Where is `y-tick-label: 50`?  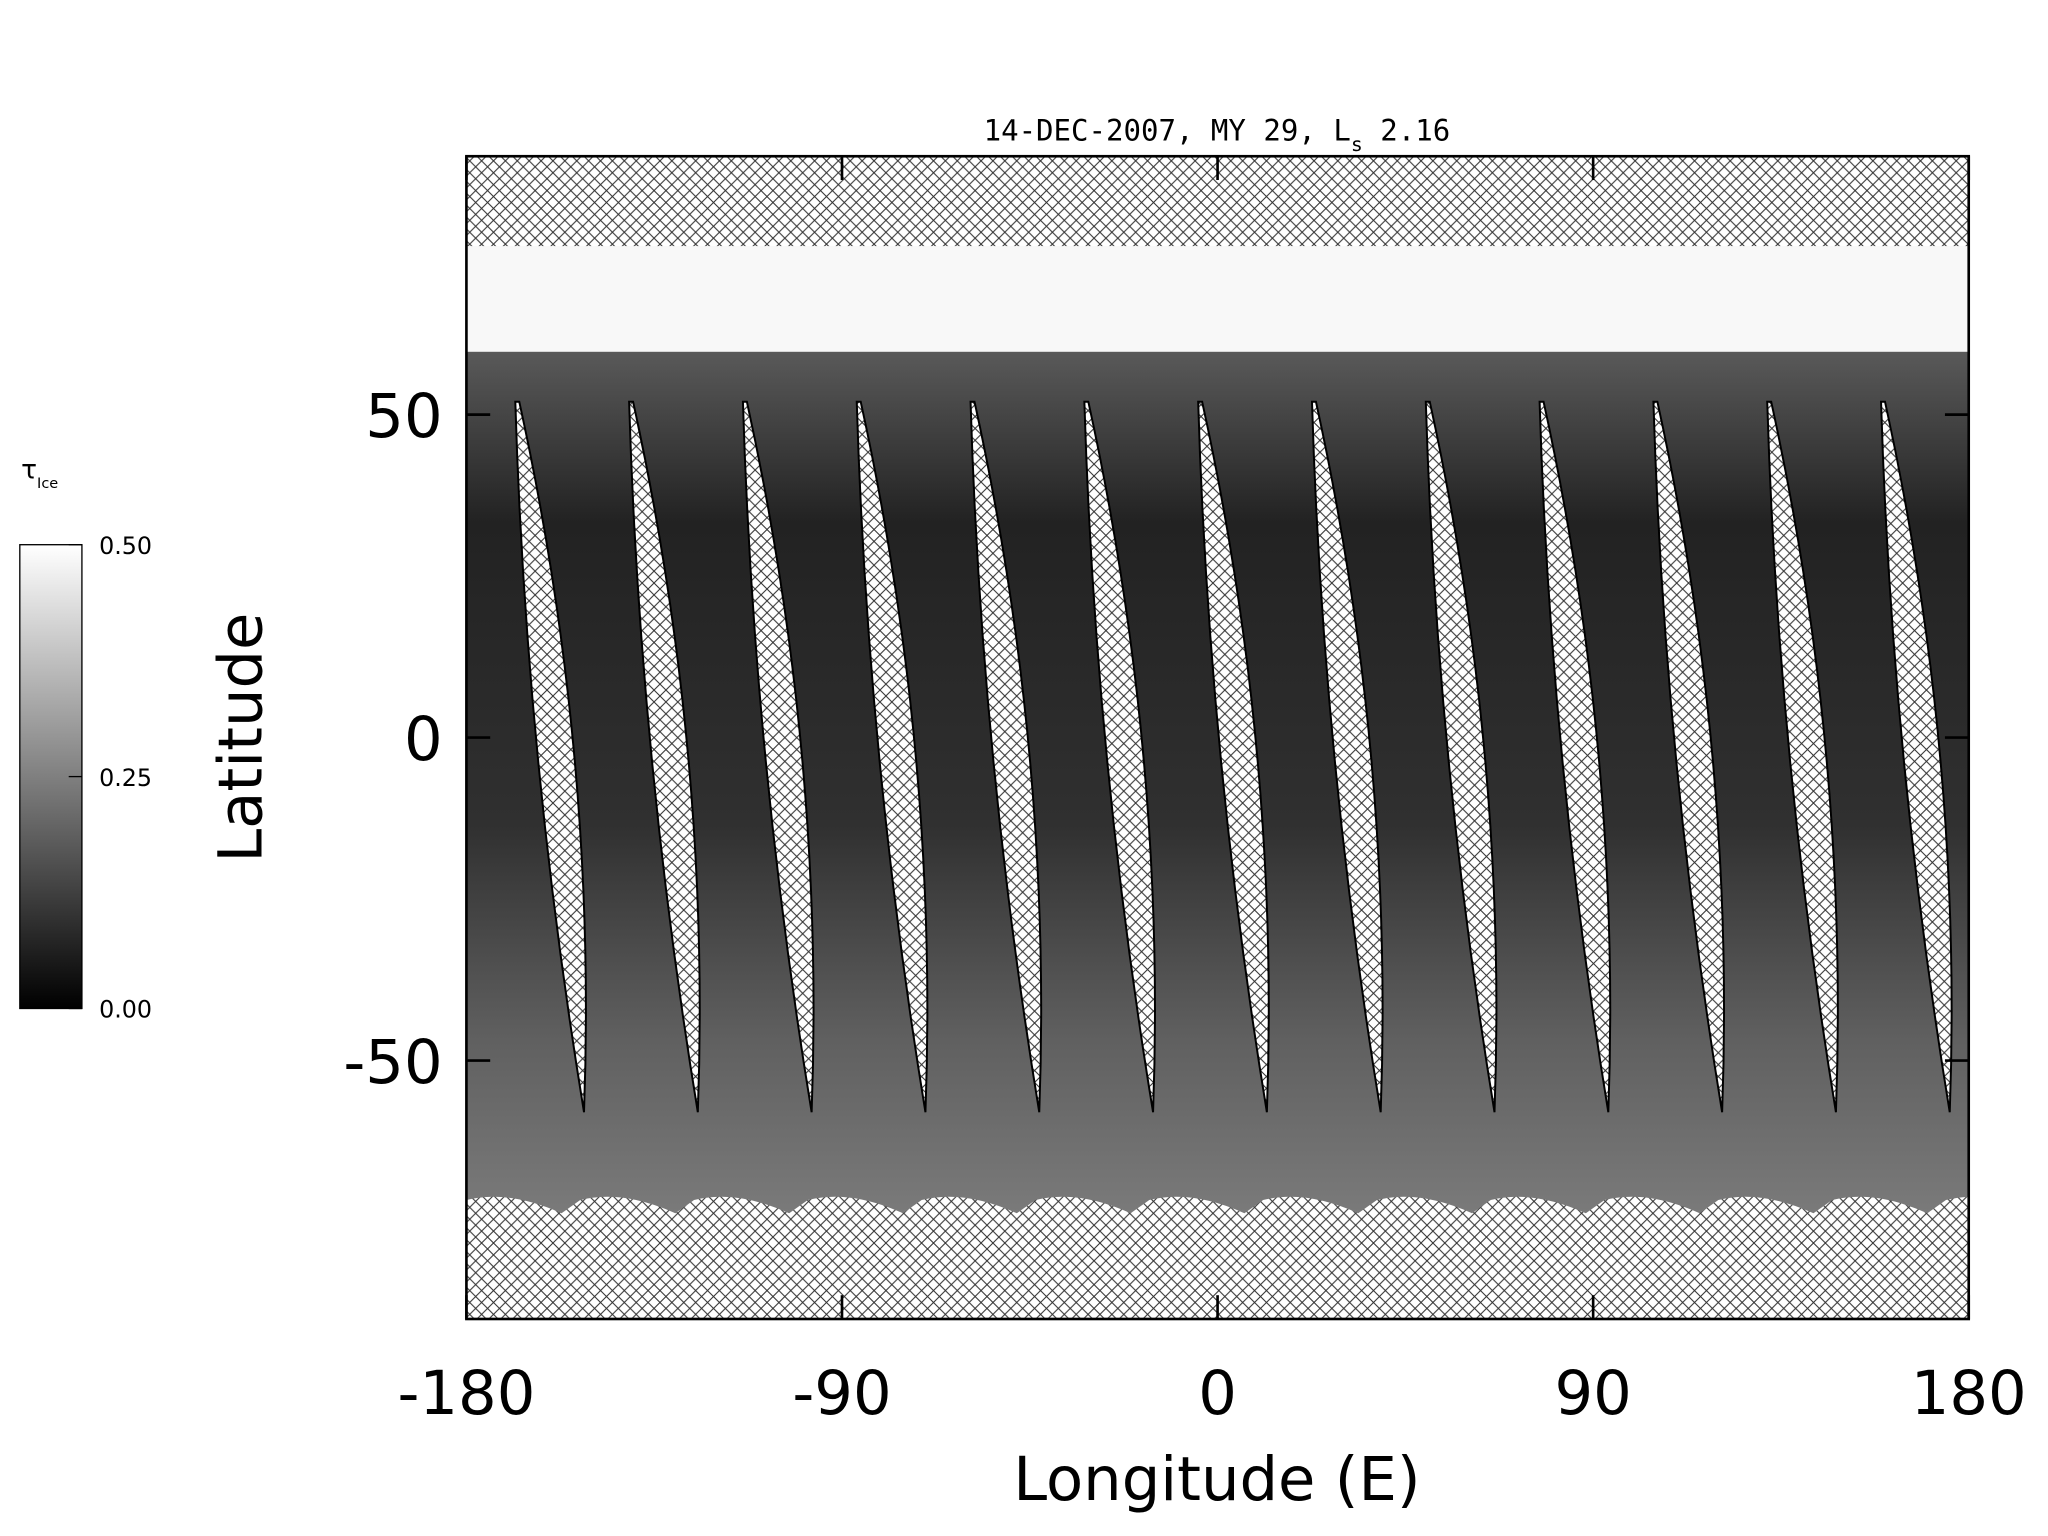
y-tick-label: 50 is located at coordinates (403, 417).